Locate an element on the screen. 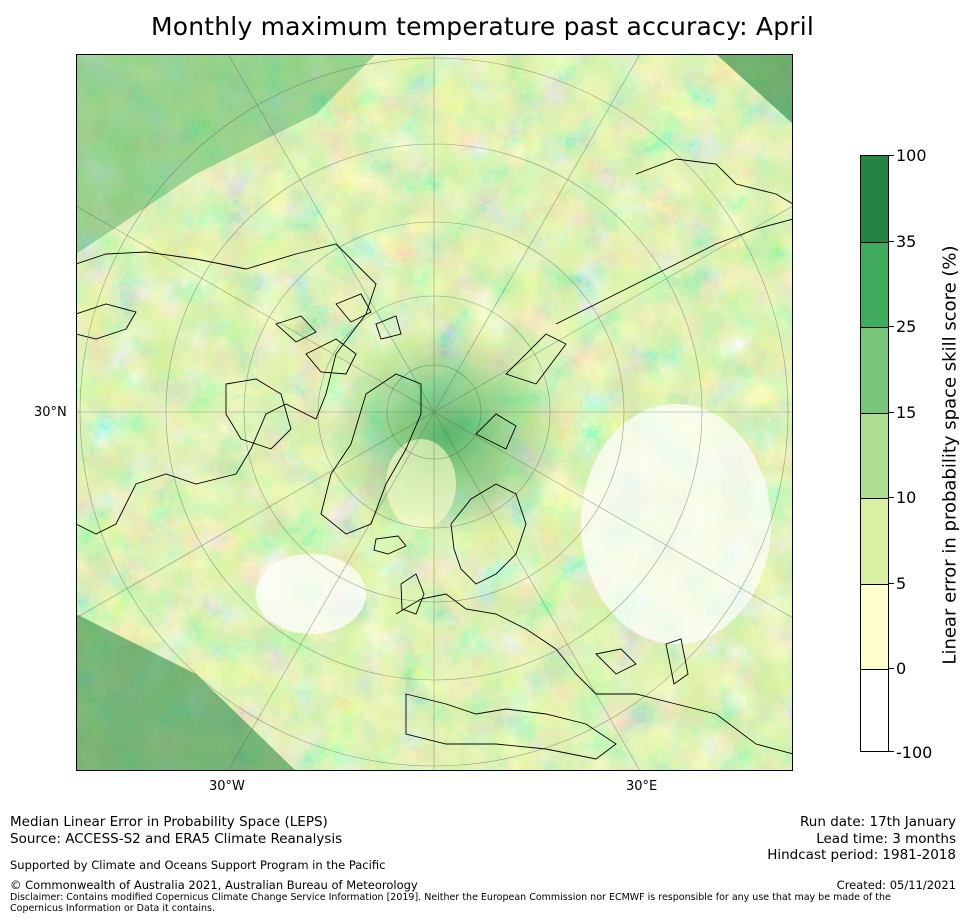 The width and height of the screenshot is (965, 919). ocean-high-skill-nw is located at coordinates (226, 154).